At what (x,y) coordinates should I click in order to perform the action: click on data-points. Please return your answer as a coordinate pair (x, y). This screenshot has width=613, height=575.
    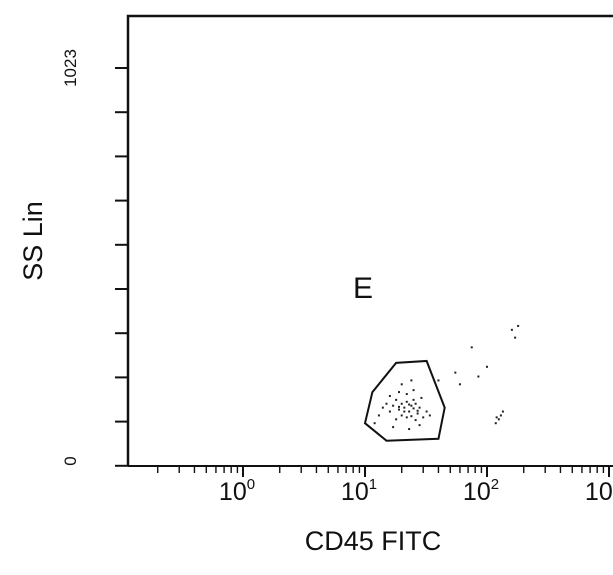
    Looking at the image, I should click on (446, 377).